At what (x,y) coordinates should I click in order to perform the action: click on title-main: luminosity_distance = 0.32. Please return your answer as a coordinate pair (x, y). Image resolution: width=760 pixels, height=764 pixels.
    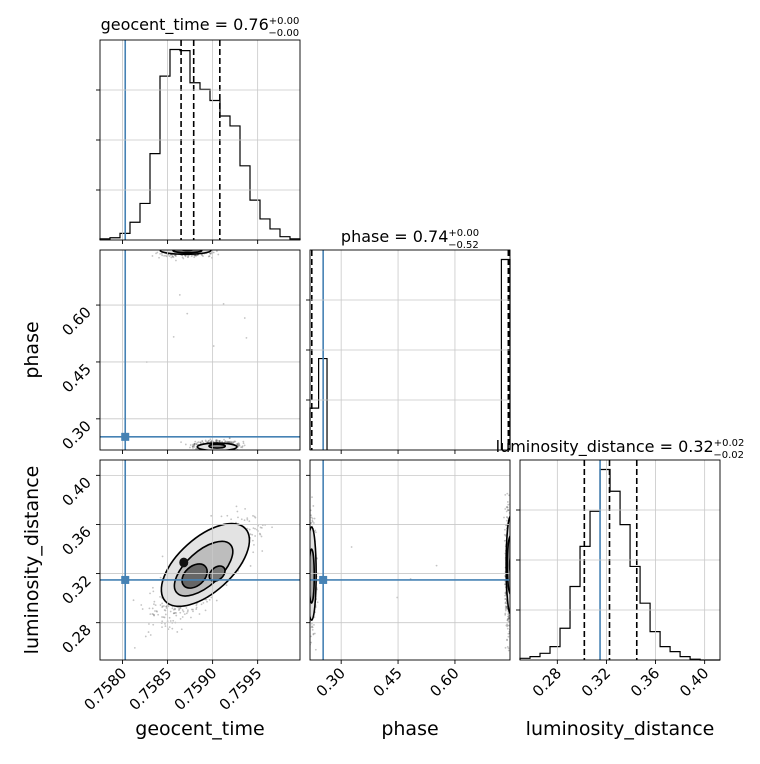
    Looking at the image, I should click on (605, 447).